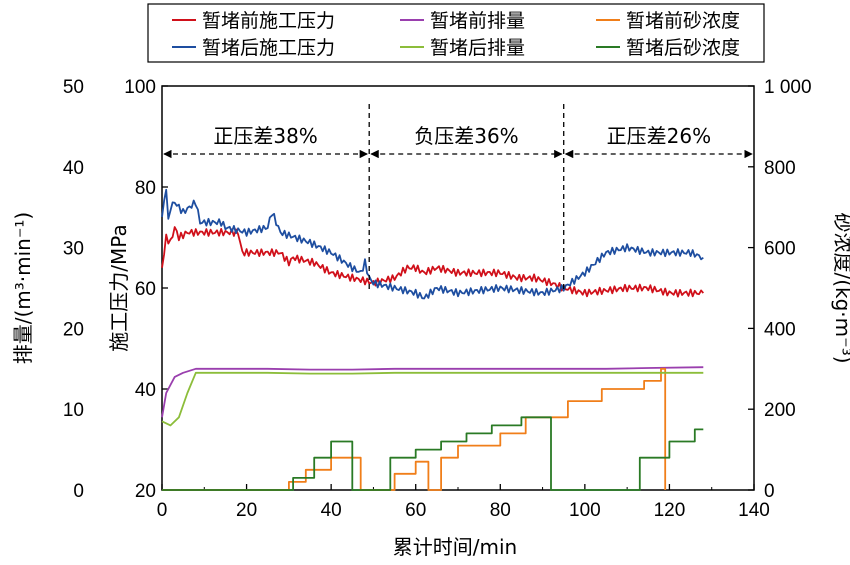  I want to click on conc-tick-label: 200, so click(780, 410).